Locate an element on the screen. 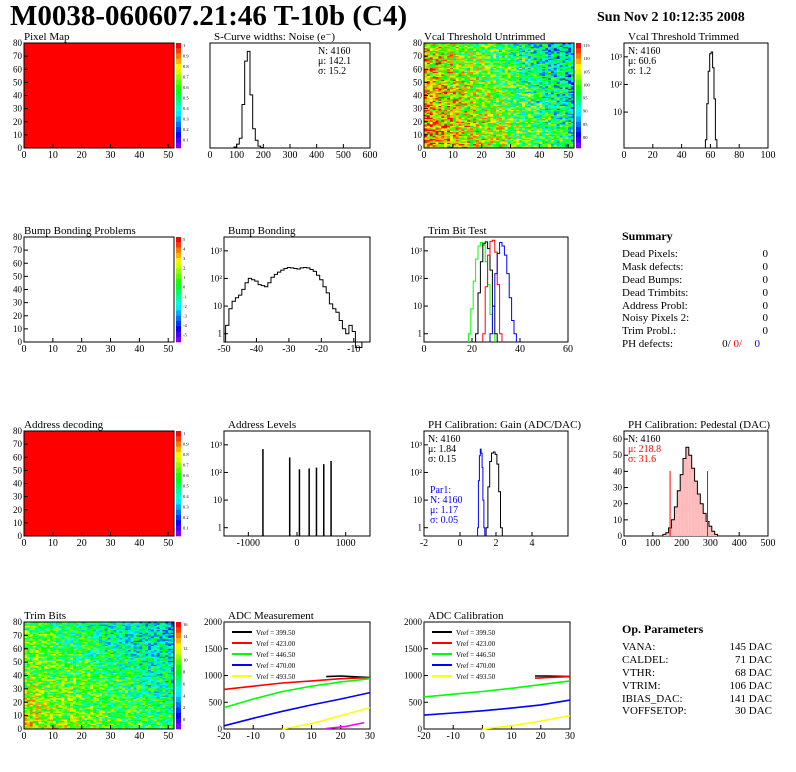  chart-title: Bump Bonding is located at coordinates (262, 231).